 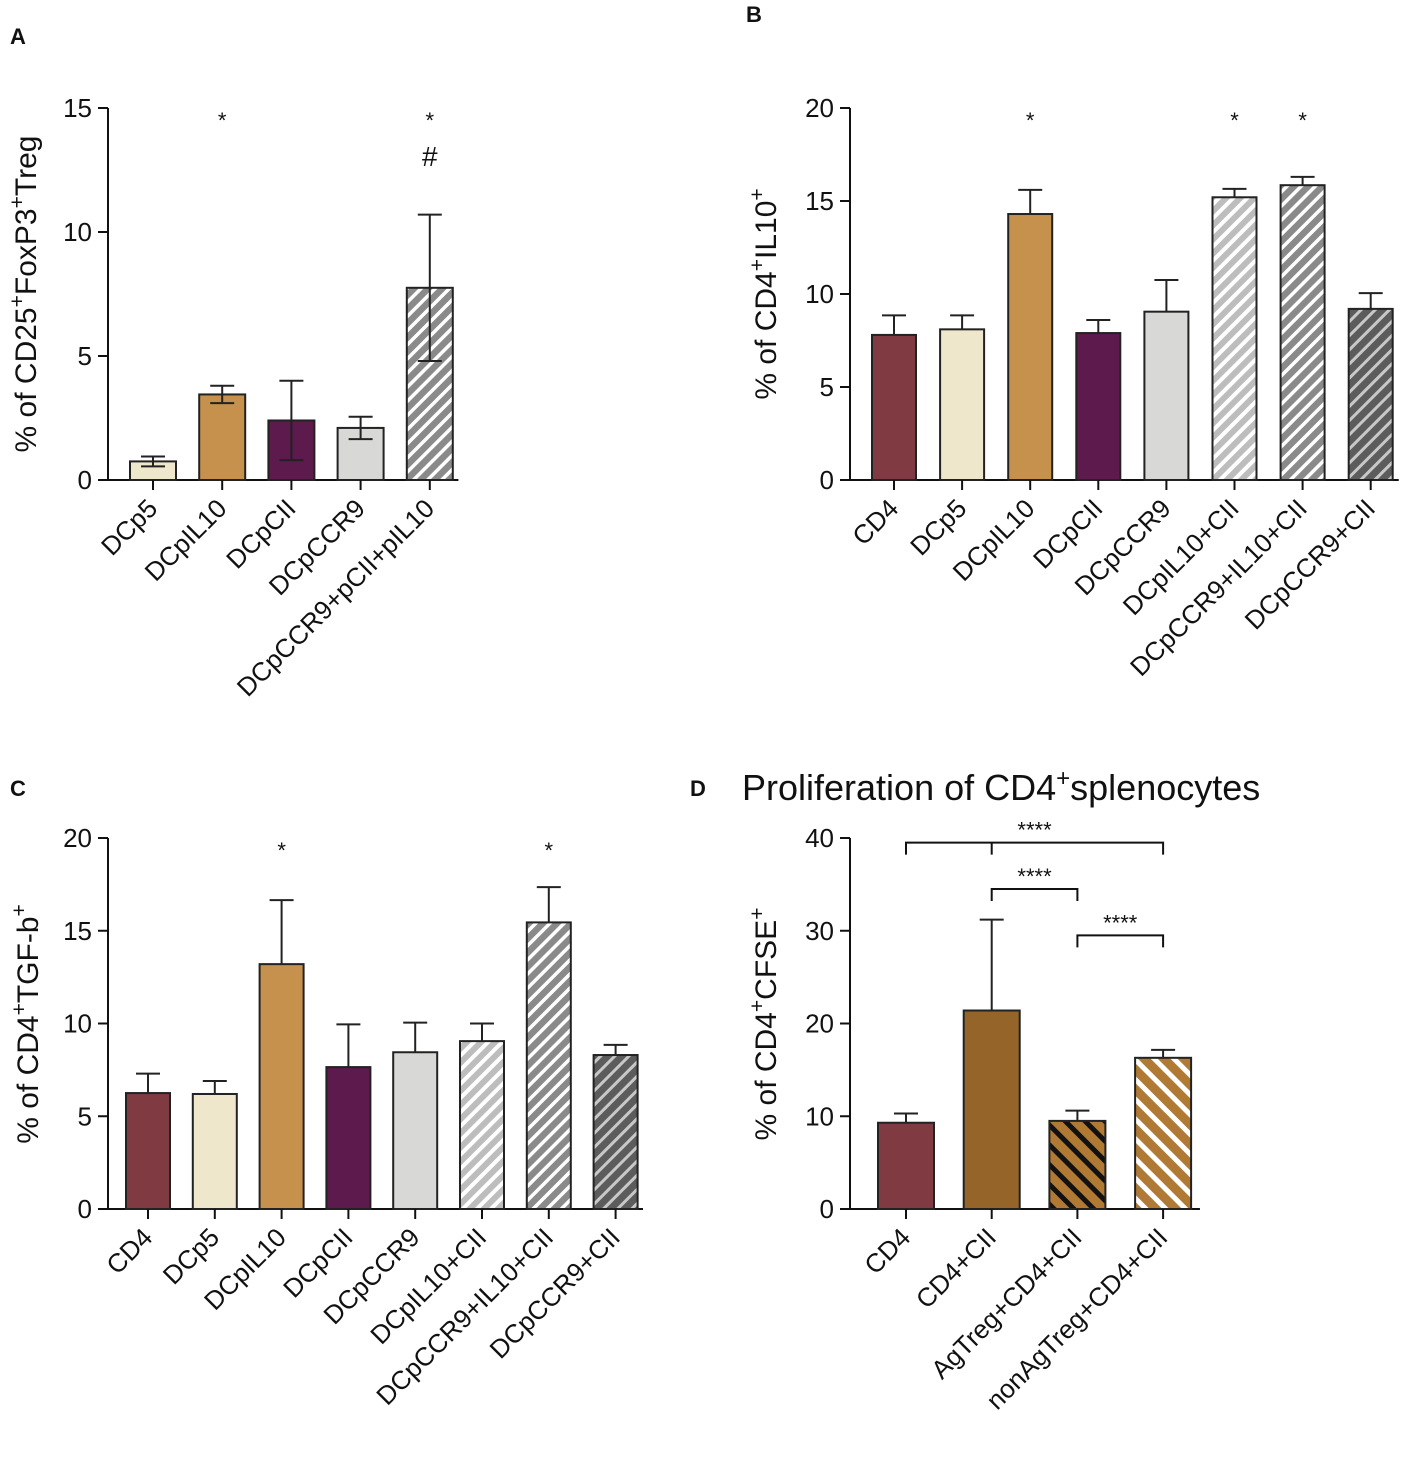 What do you see at coordinates (77, 931) in the screenshot?
I see `panel-c-y-tick-label: 15` at bounding box center [77, 931].